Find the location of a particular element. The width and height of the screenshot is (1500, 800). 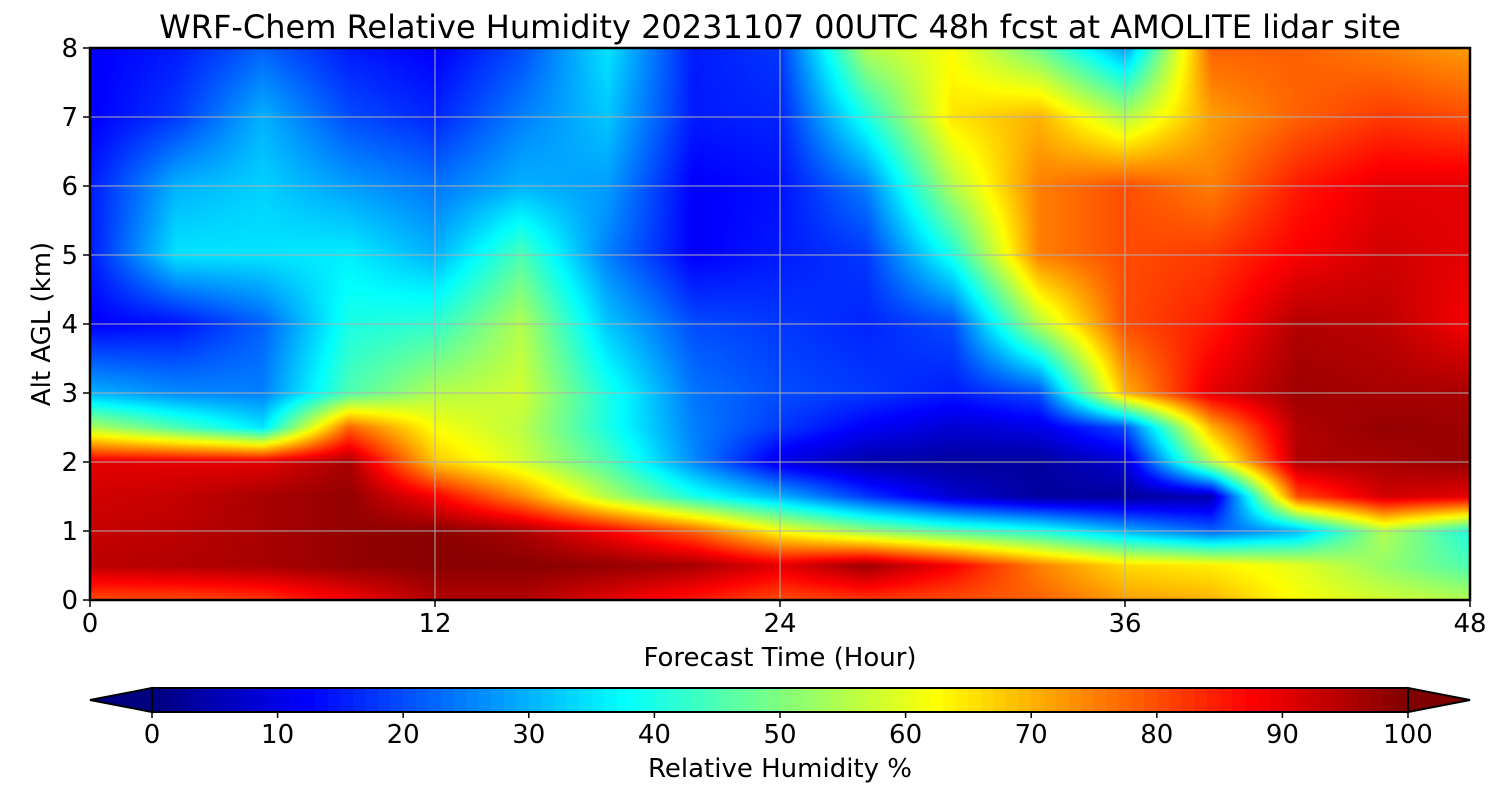

colorbar-ticks: 0 10 20 30 40 50 60 70 80 90 100 is located at coordinates (788, 731).